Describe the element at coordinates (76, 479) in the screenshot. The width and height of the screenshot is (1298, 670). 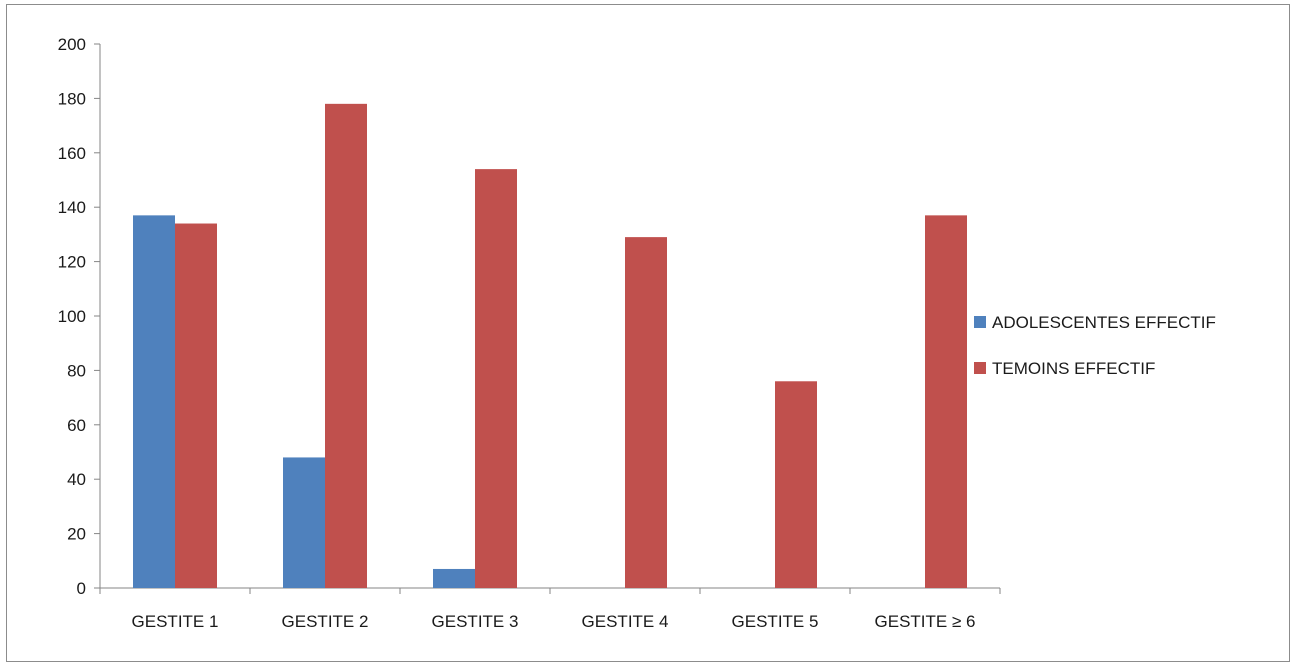
I see `y-tick-label: 40` at that location.